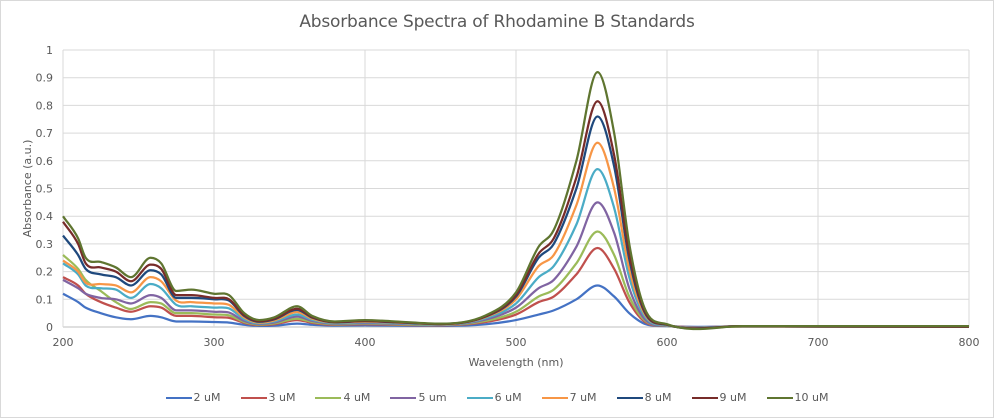 The width and height of the screenshot is (994, 418). I want to click on legend-label: 4 uM, so click(357, 397).